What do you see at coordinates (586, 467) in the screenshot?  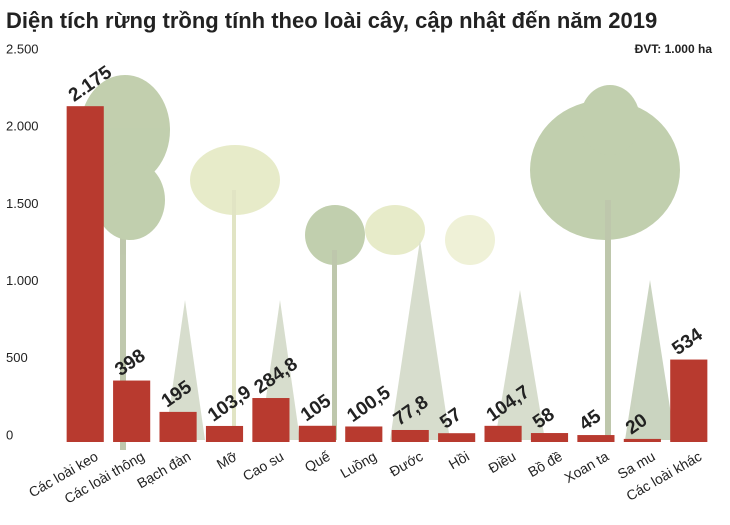 I see `x-tick-label: Xoan ta` at bounding box center [586, 467].